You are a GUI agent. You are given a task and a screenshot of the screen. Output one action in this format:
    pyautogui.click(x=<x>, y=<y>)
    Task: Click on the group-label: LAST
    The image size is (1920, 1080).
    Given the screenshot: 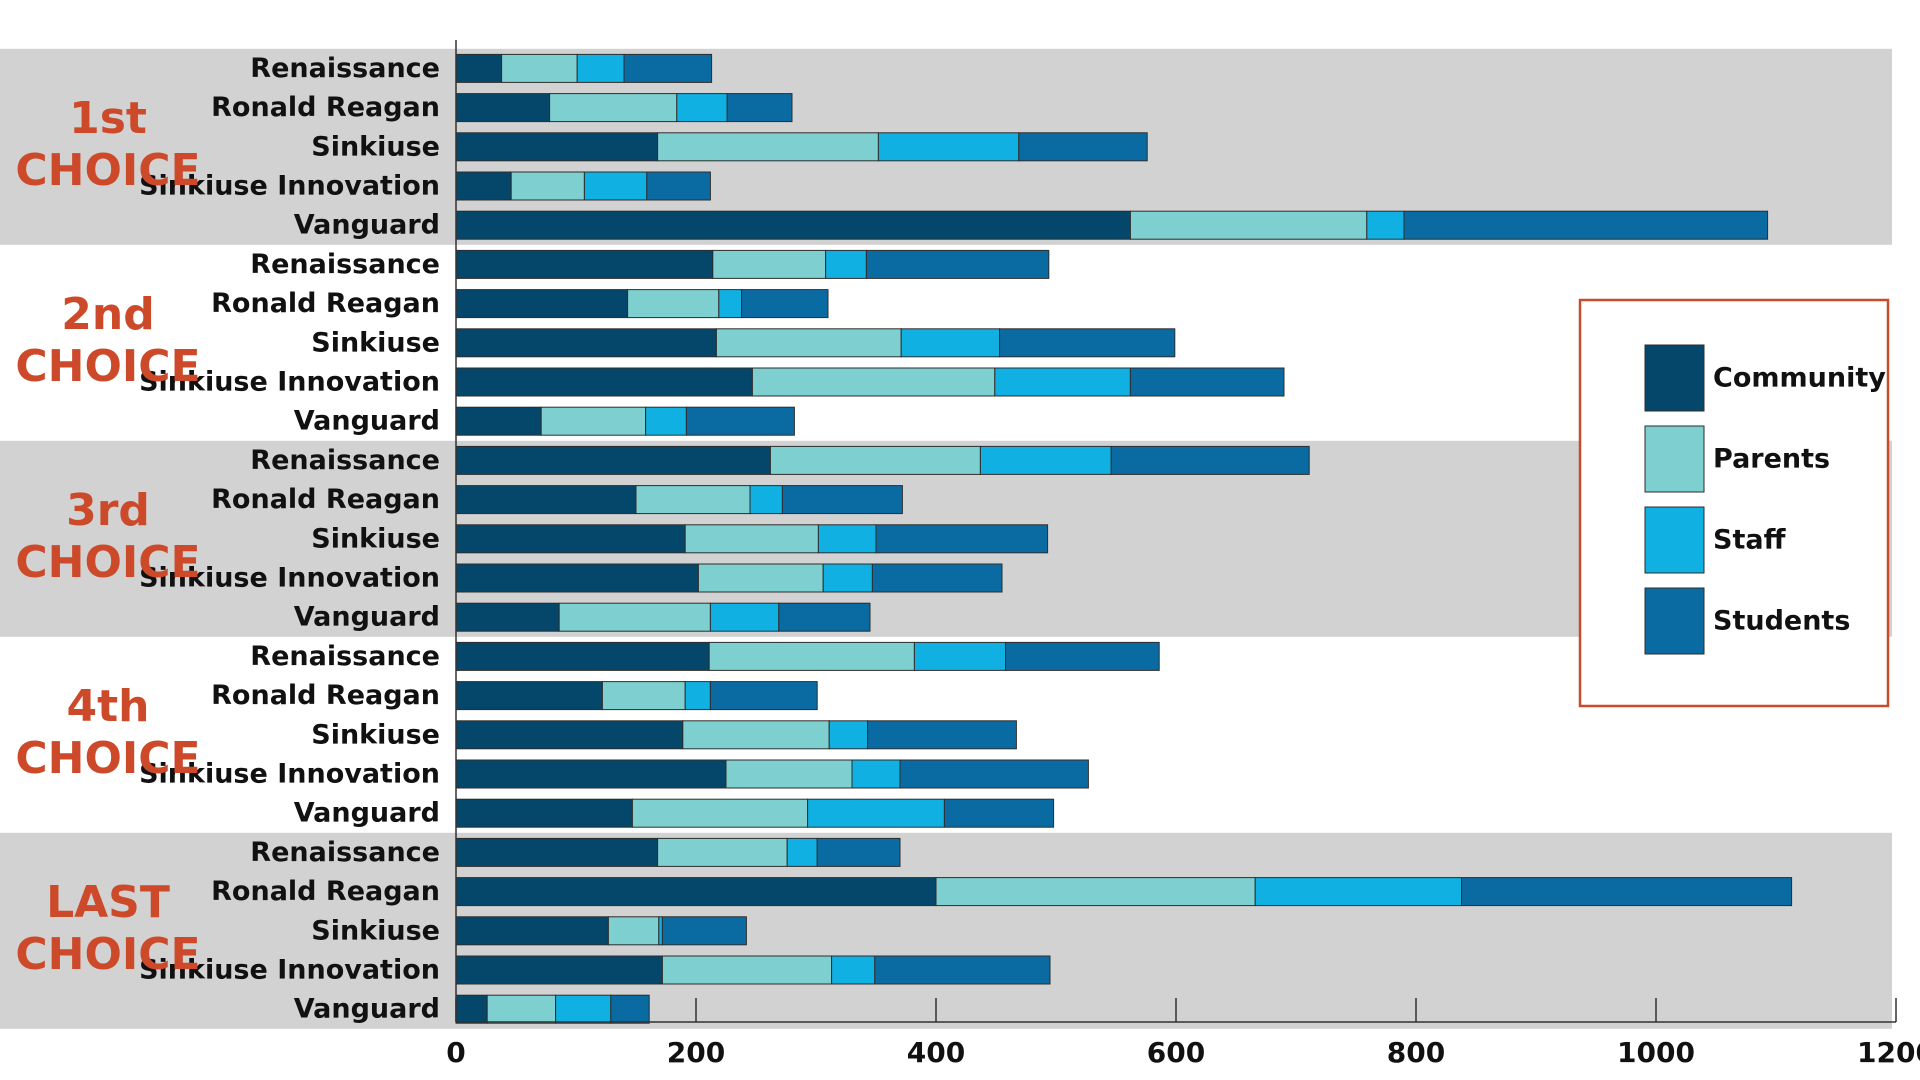 What is the action you would take?
    pyautogui.click(x=108, y=902)
    